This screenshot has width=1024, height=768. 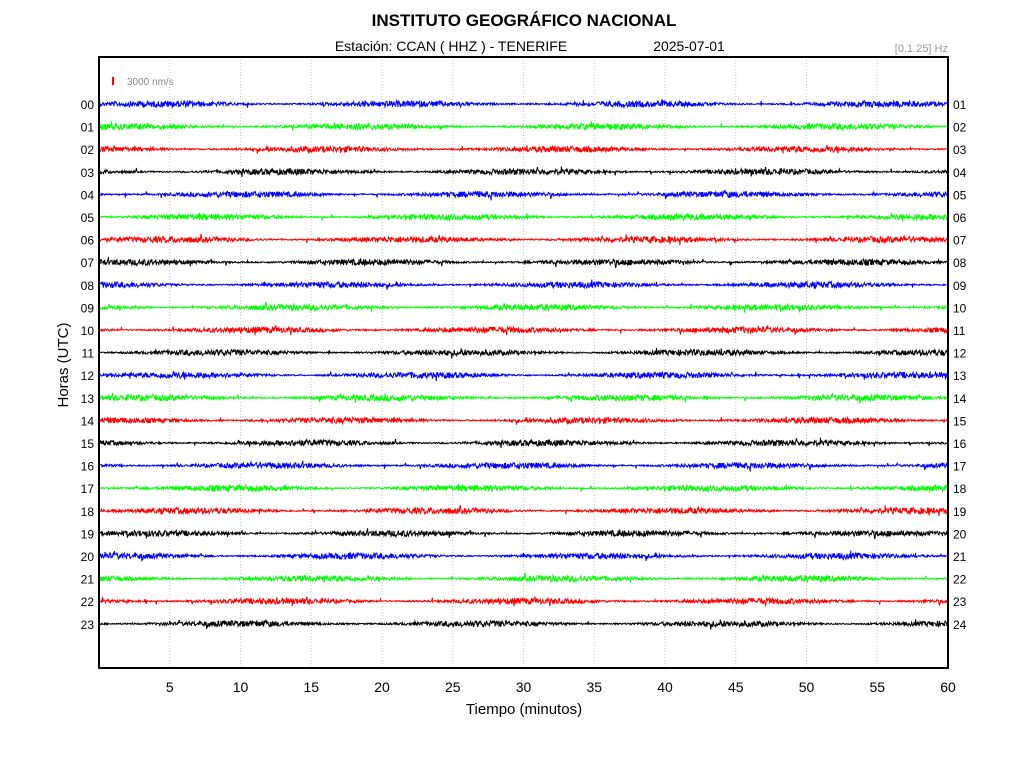 What do you see at coordinates (948, 687) in the screenshot?
I see `x-tick-label: 60` at bounding box center [948, 687].